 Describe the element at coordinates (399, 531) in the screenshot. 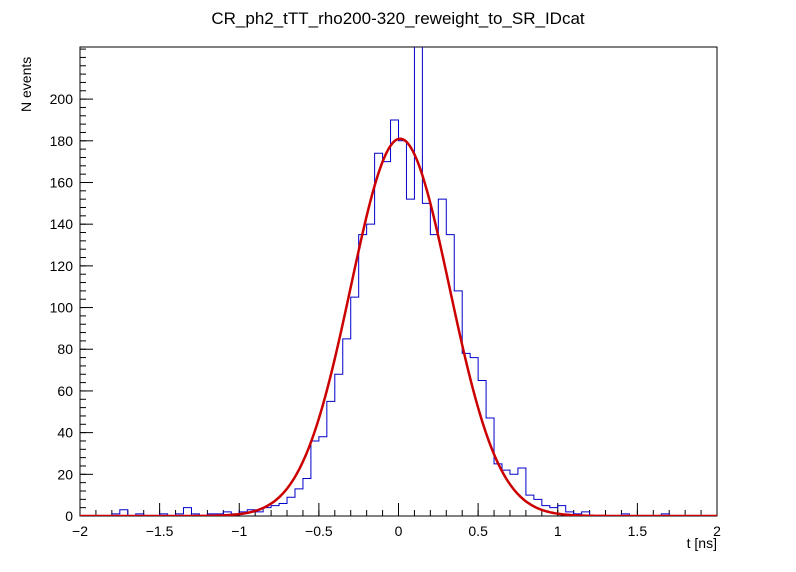

I see `x-tick-label: 0` at that location.